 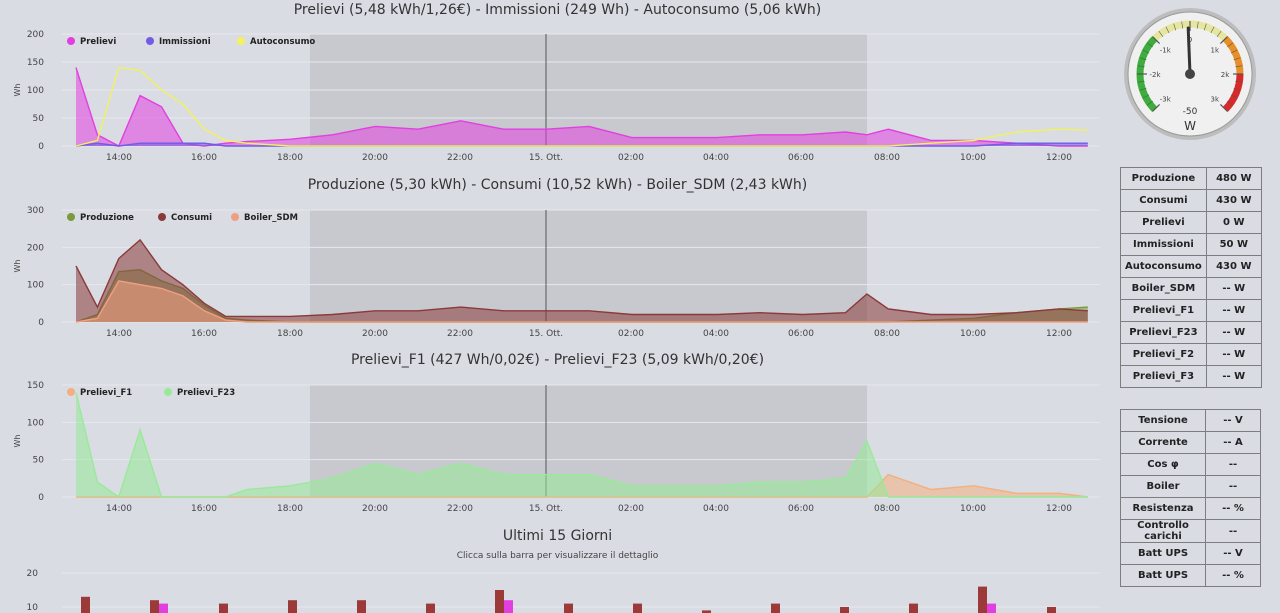 What do you see at coordinates (1163, 531) in the screenshot?
I see `row-label: Controllo carichi` at bounding box center [1163, 531].